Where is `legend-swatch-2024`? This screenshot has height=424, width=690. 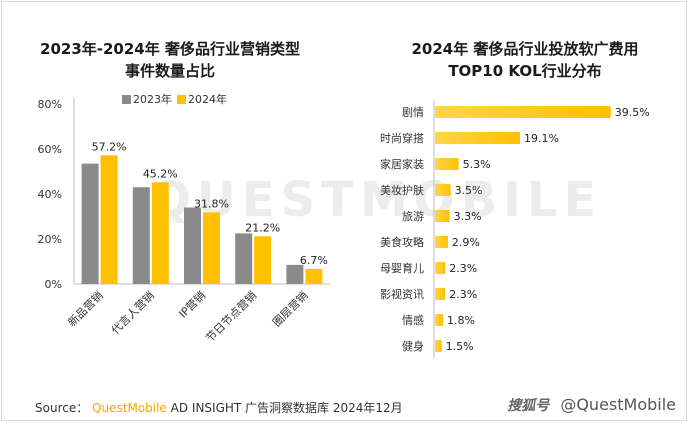 legend-swatch-2024 is located at coordinates (181, 99).